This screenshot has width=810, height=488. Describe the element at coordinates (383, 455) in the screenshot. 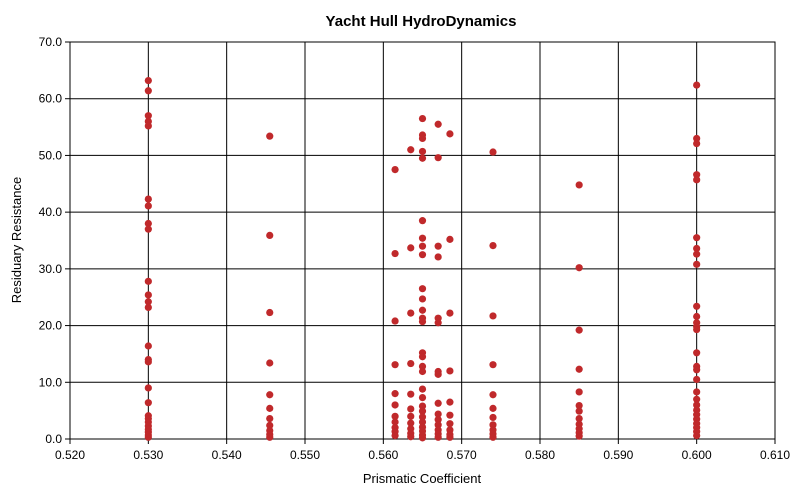

I see `x-tick-label: 0.560` at that location.